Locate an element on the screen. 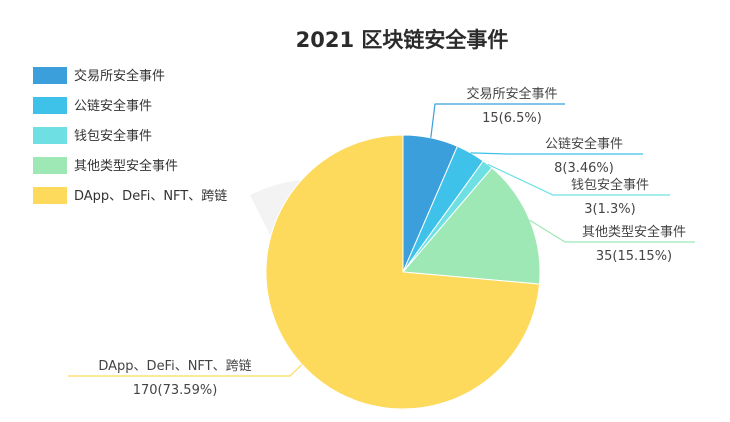 This screenshot has width=730, height=422. chart-title: 2021 区块链安全事件 is located at coordinates (402, 40).